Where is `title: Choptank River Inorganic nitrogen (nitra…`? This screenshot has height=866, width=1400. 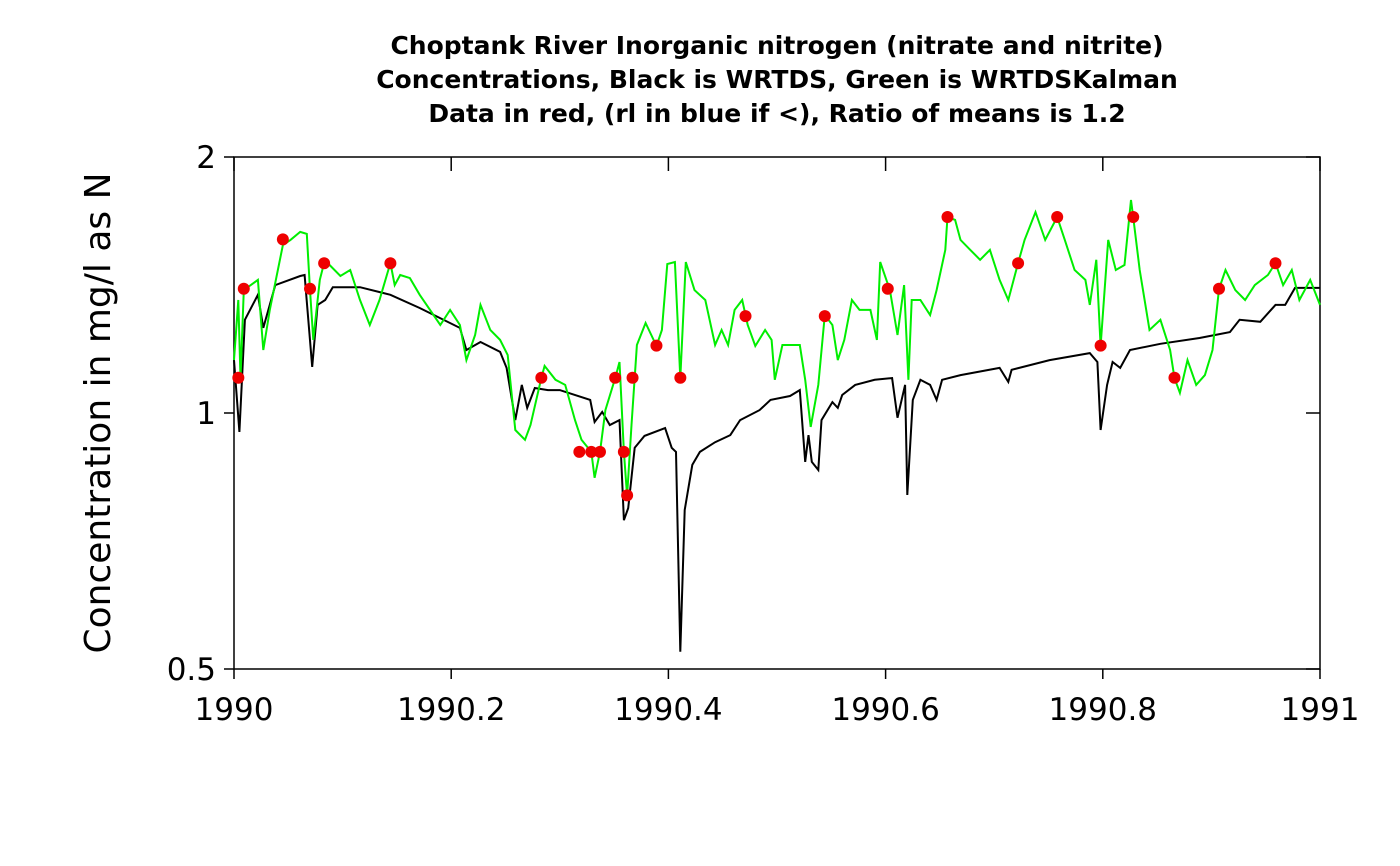
title: Choptank River Inorganic nitrogen (nitra… is located at coordinates (777, 79).